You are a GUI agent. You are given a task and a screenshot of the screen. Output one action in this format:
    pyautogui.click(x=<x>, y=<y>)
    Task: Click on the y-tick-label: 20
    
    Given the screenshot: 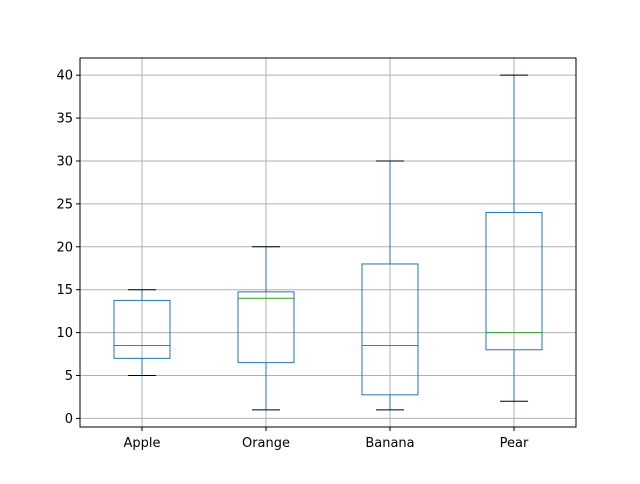 What is the action you would take?
    pyautogui.click(x=64, y=247)
    